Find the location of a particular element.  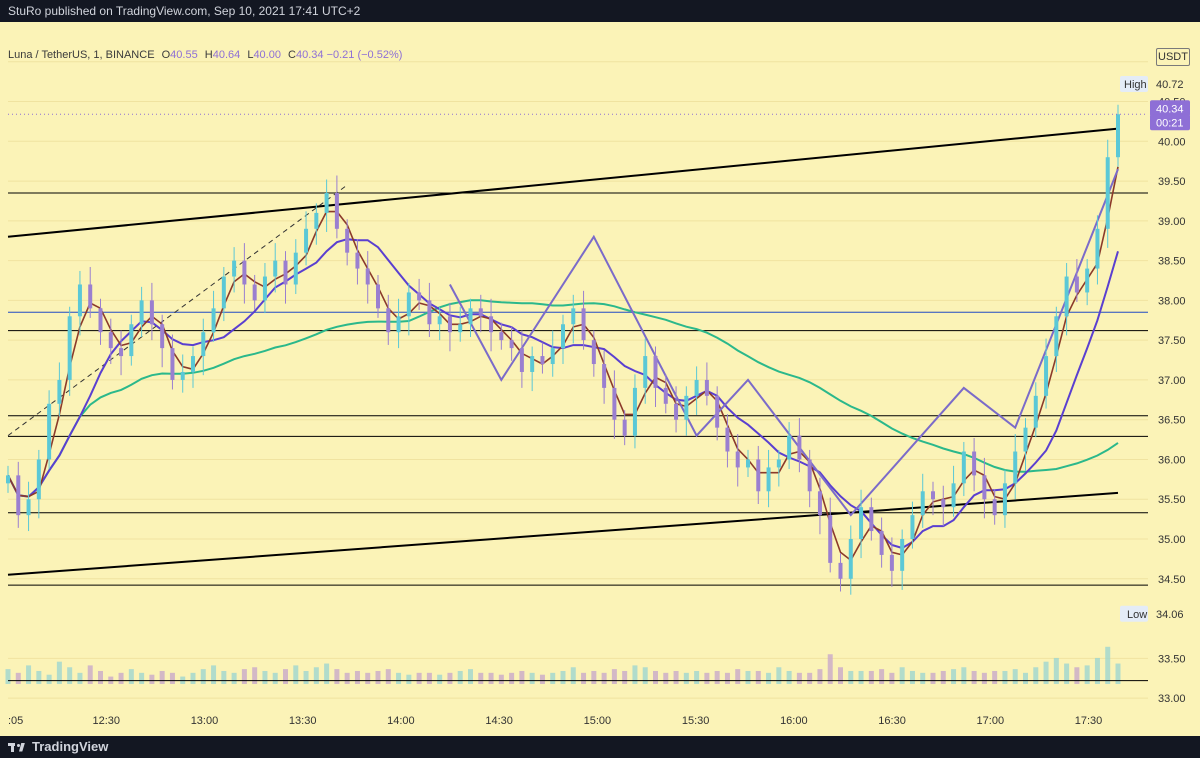

countdown-badge: 00:21 is located at coordinates (1170, 123).